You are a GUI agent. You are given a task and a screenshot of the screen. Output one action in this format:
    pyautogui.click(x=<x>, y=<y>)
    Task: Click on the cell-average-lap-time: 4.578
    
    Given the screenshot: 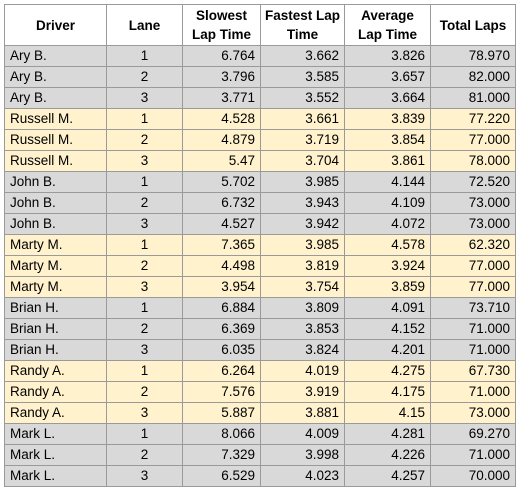 What is the action you would take?
    pyautogui.click(x=387, y=245)
    